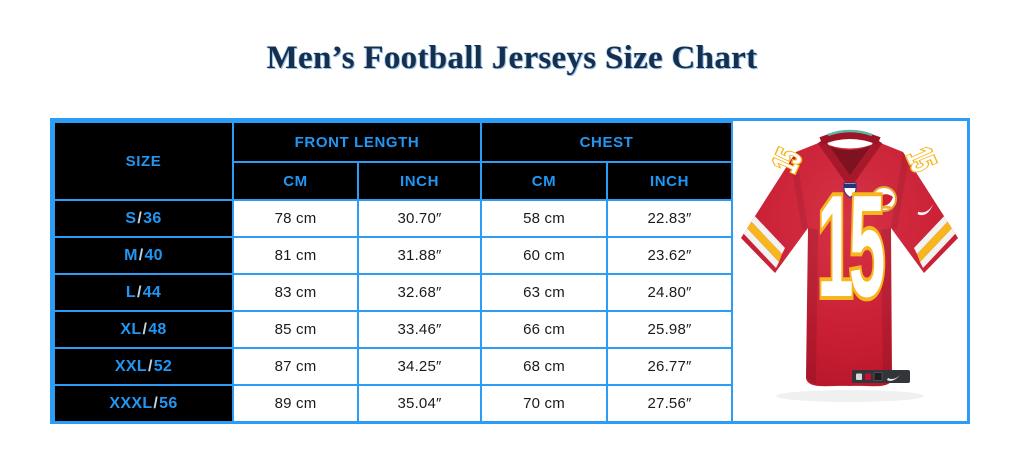  I want to click on jersey-illustration: 15 15 15, so click(849, 265).